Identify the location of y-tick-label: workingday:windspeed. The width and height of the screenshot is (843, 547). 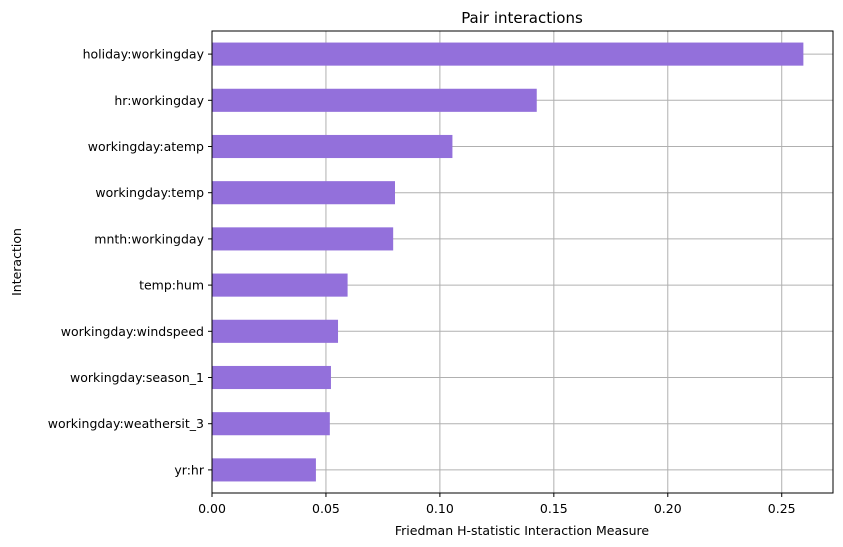
(132, 331).